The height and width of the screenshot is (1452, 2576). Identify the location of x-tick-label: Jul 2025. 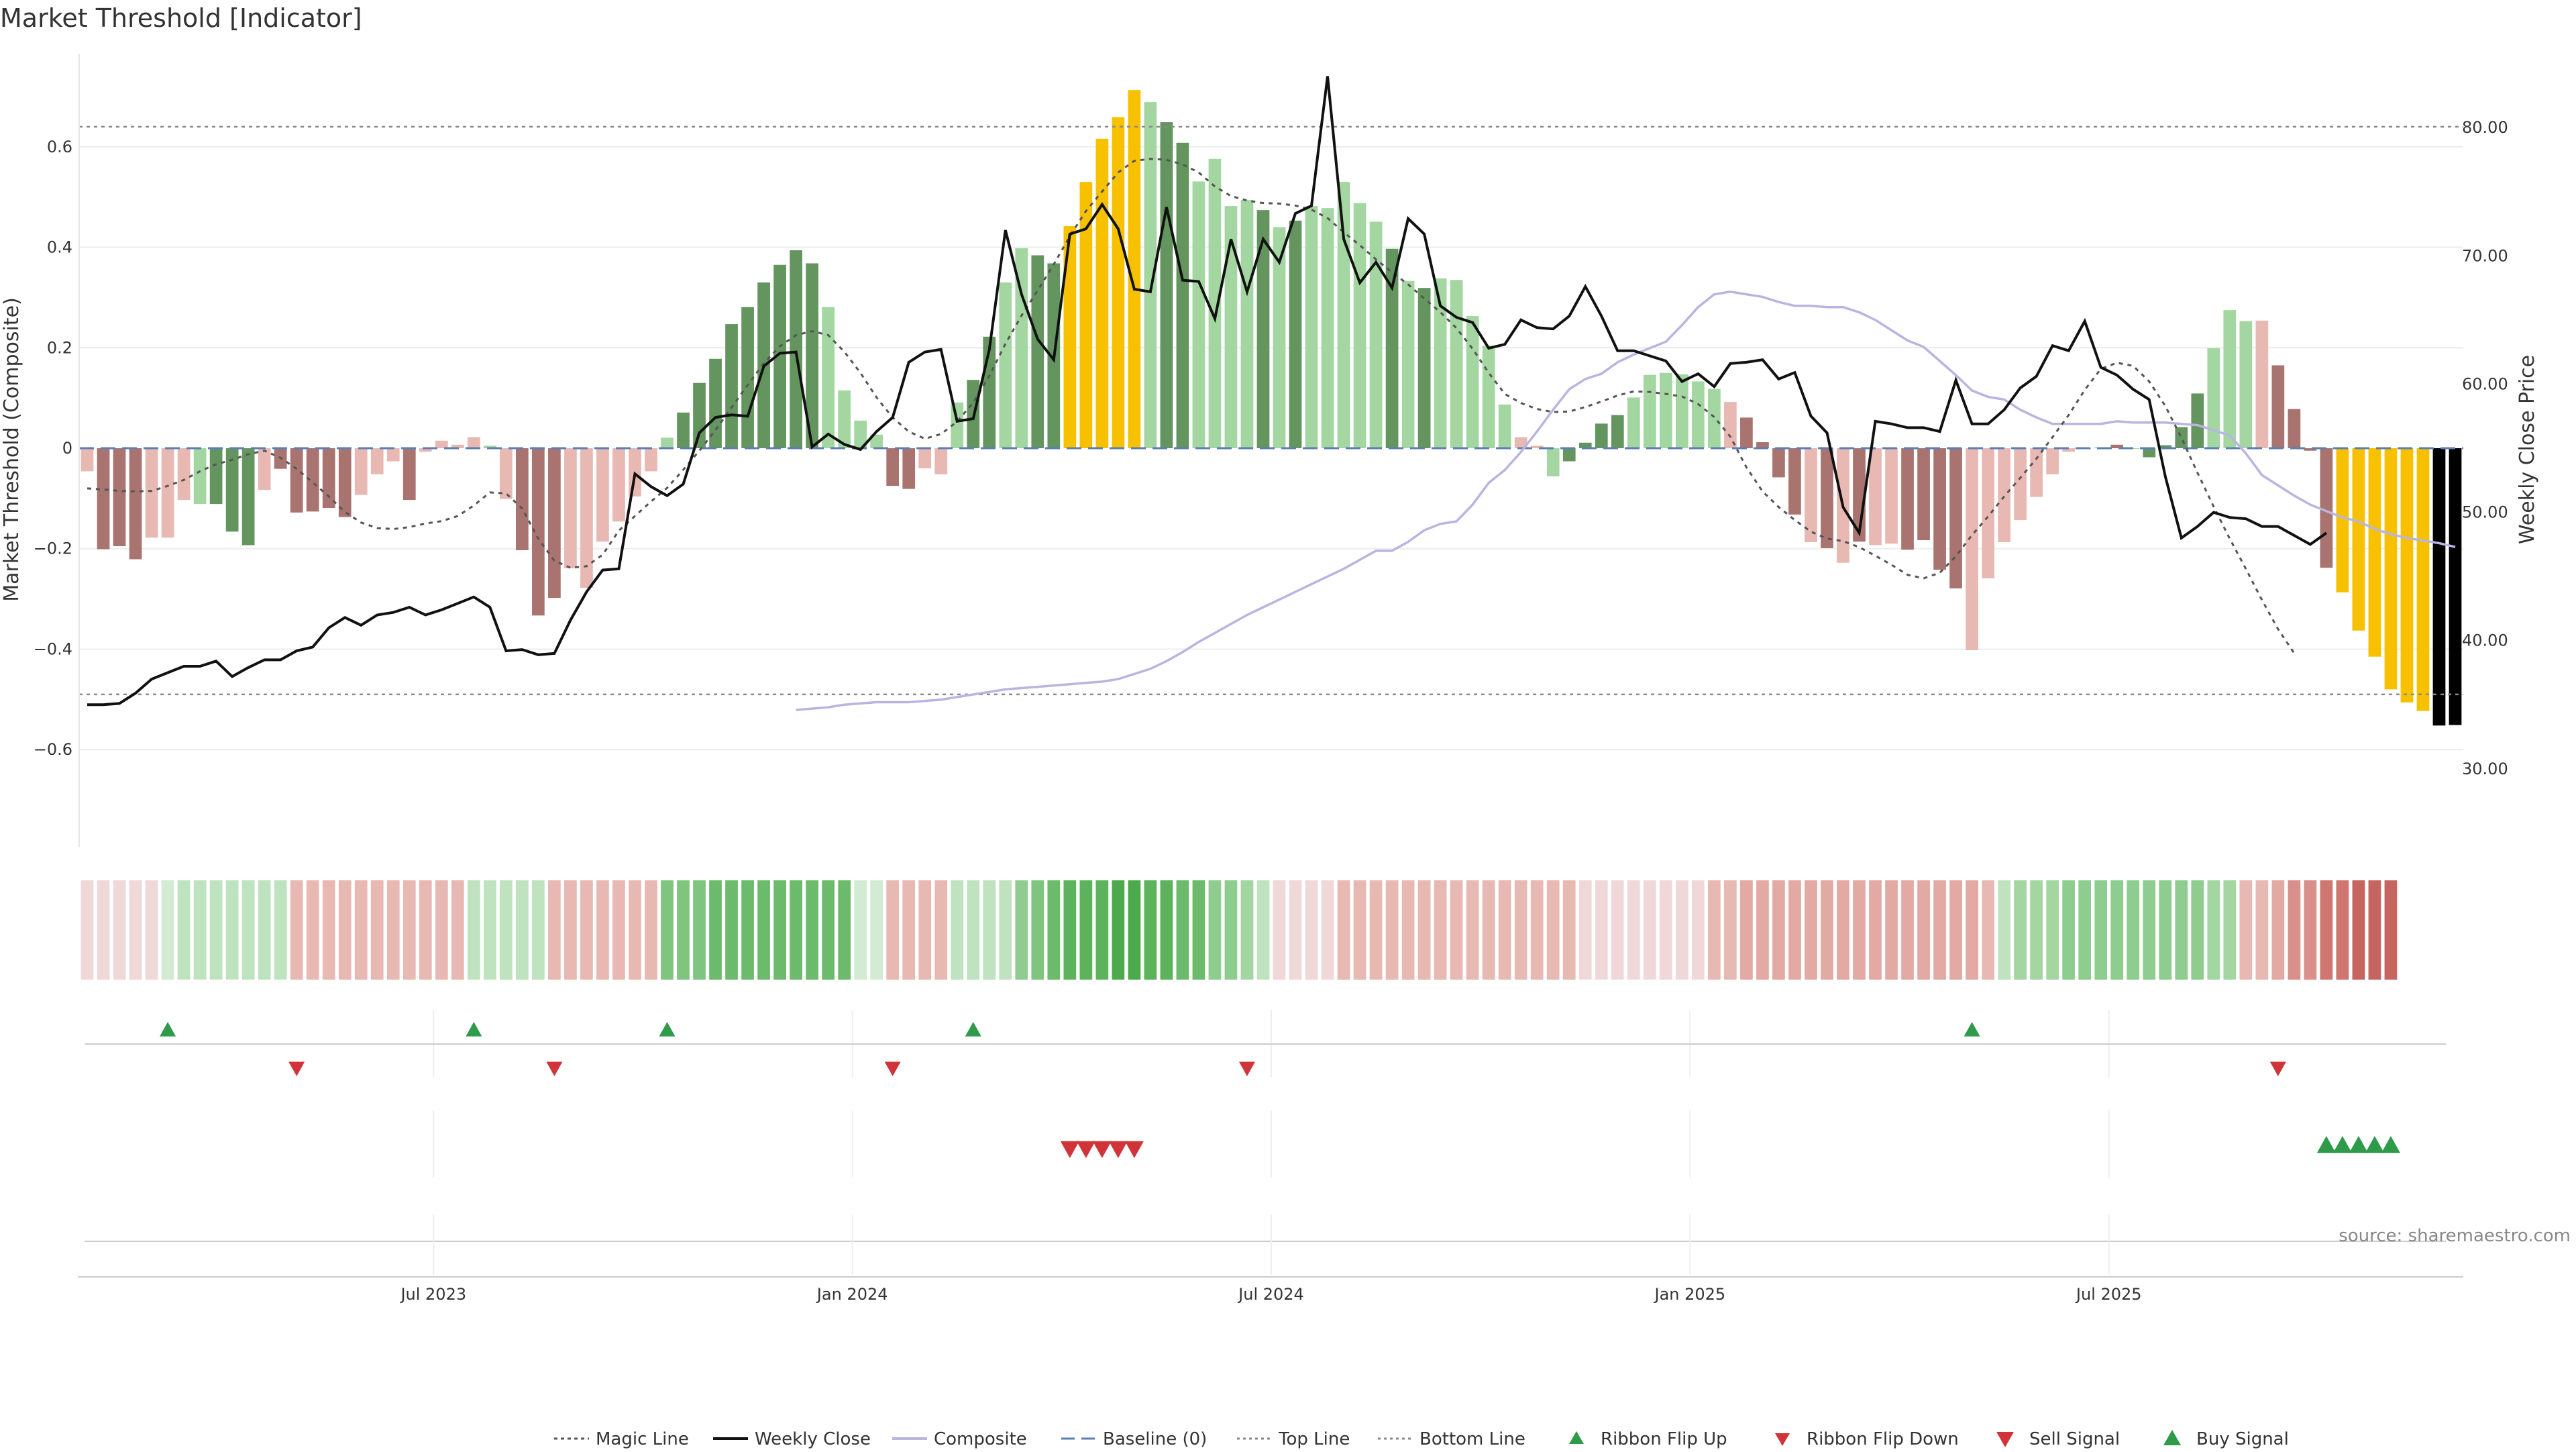
(2108, 1295).